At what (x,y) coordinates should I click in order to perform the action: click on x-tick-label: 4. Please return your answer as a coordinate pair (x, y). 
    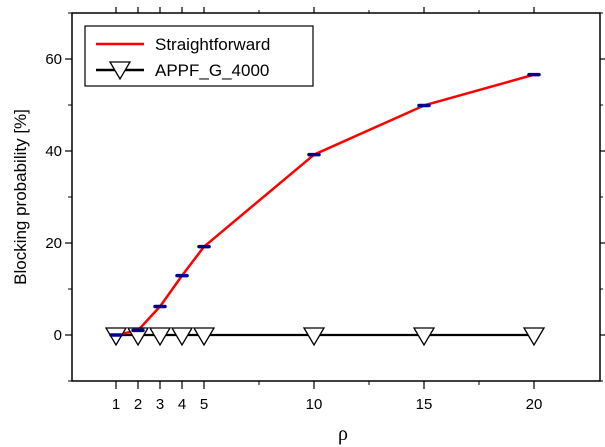
    Looking at the image, I should click on (182, 404).